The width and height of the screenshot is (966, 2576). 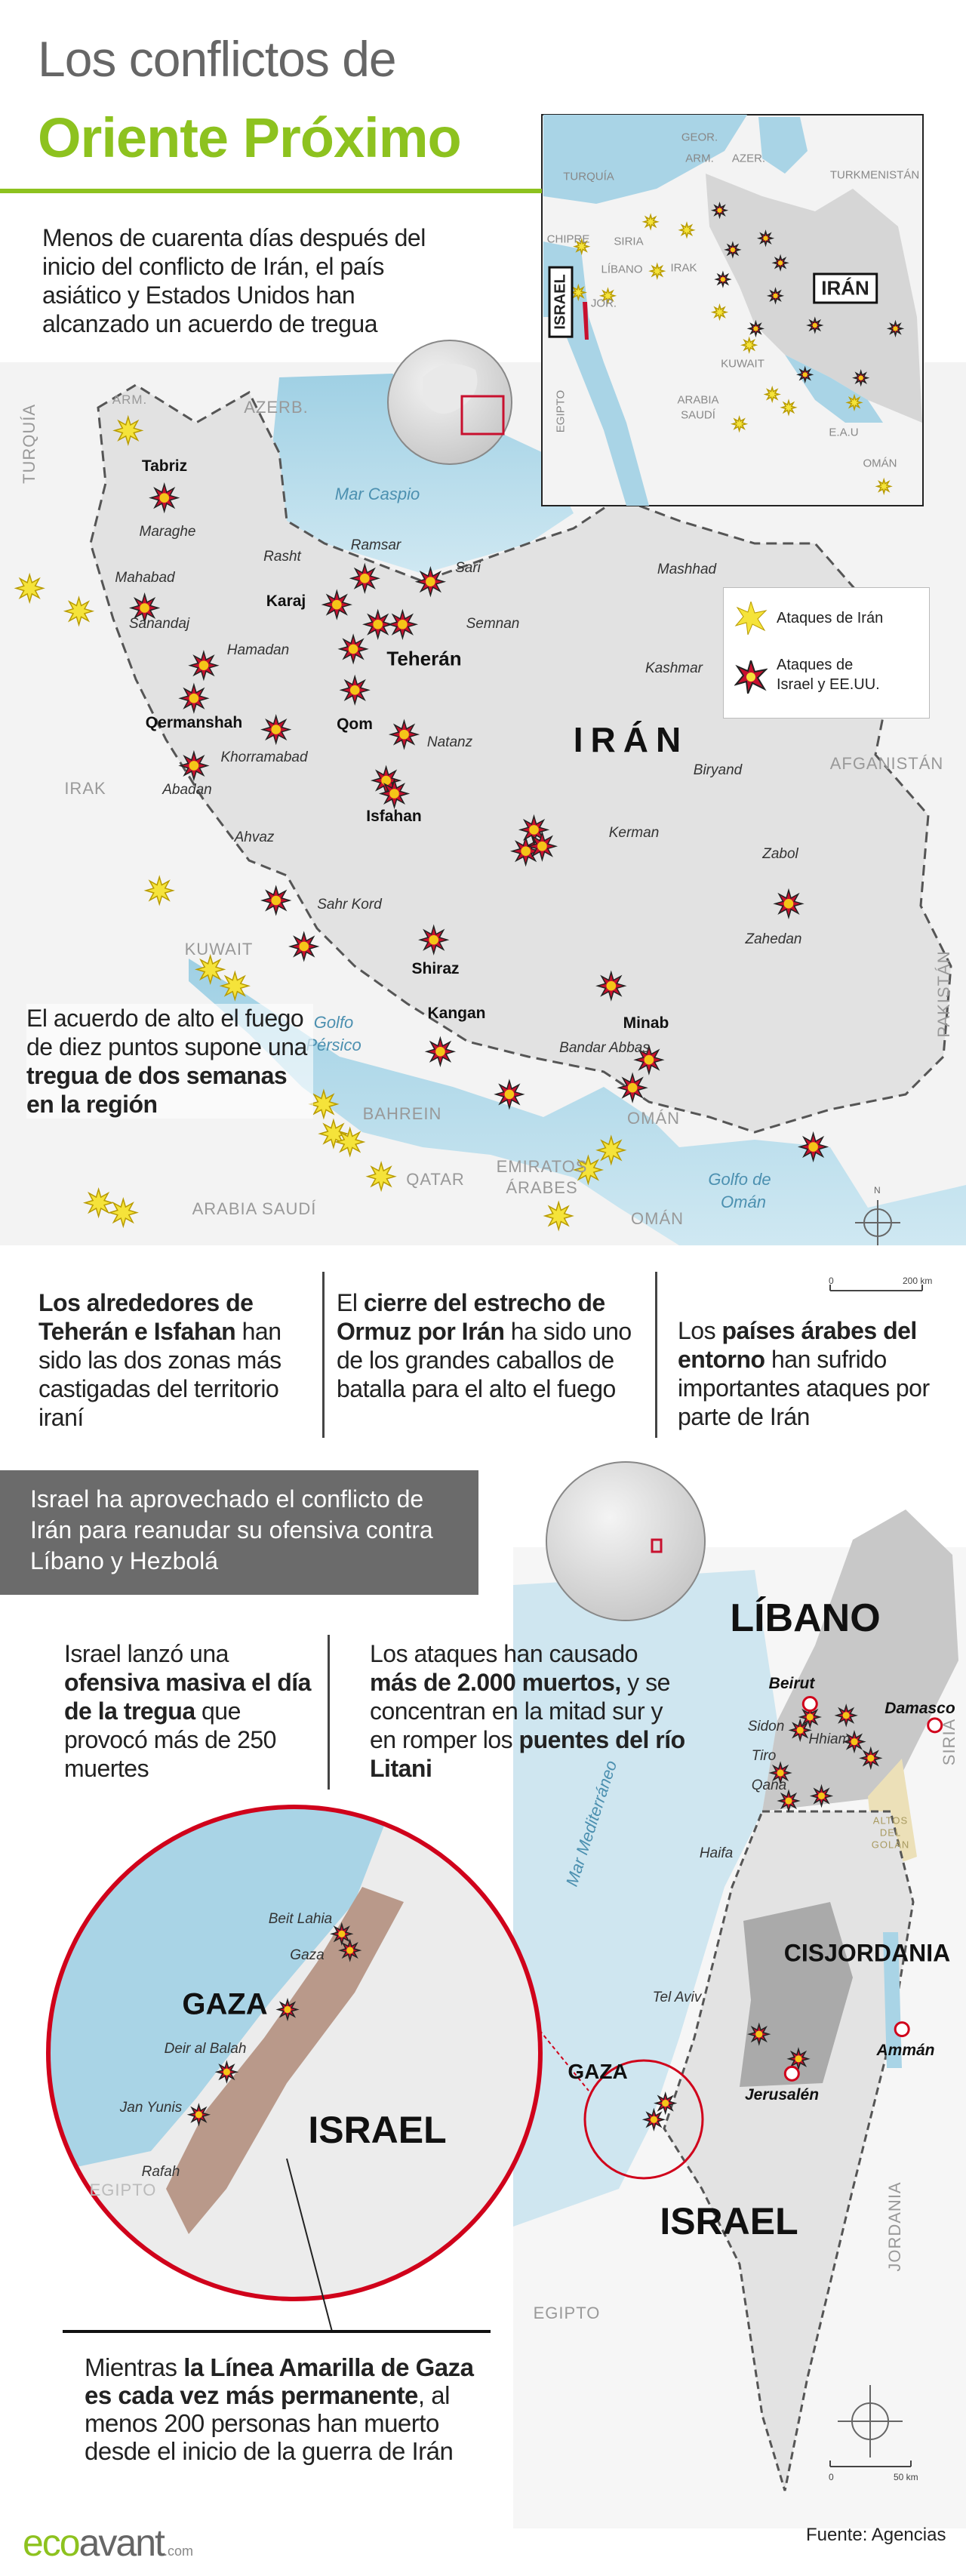 I want to click on inset-label-12: SAUDÍ, so click(x=698, y=415).